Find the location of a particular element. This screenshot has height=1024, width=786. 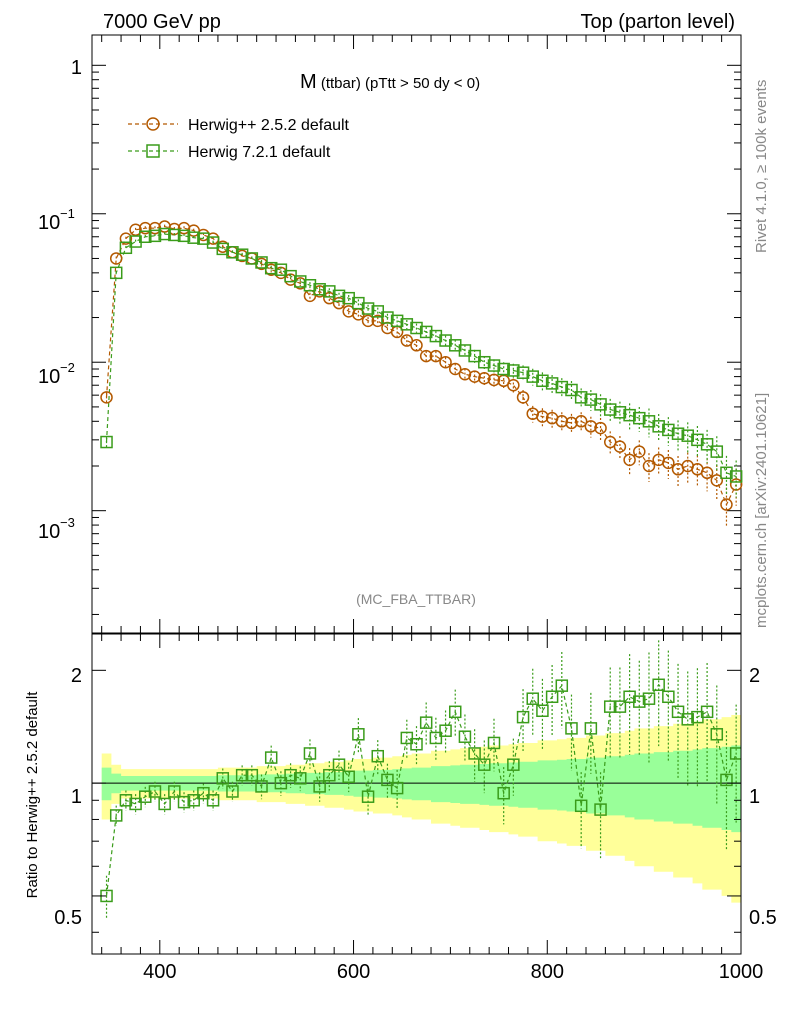

ratio-ytick-right-1: 1 is located at coordinates (754, 797).